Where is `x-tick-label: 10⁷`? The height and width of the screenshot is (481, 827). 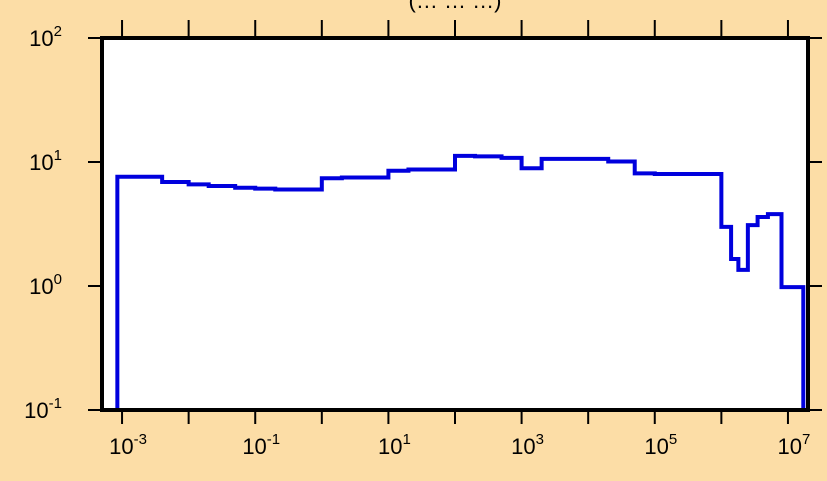 x-tick-label: 10⁷ is located at coordinates (794, 445).